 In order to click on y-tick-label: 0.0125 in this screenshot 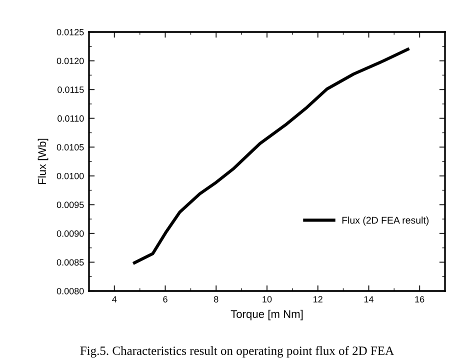, I will do `click(70, 32)`.